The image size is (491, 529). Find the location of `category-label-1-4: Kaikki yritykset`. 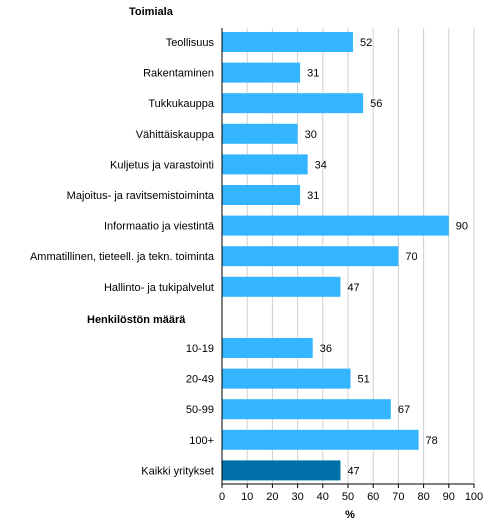

category-label-1-4: Kaikki yritykset is located at coordinates (177, 471).